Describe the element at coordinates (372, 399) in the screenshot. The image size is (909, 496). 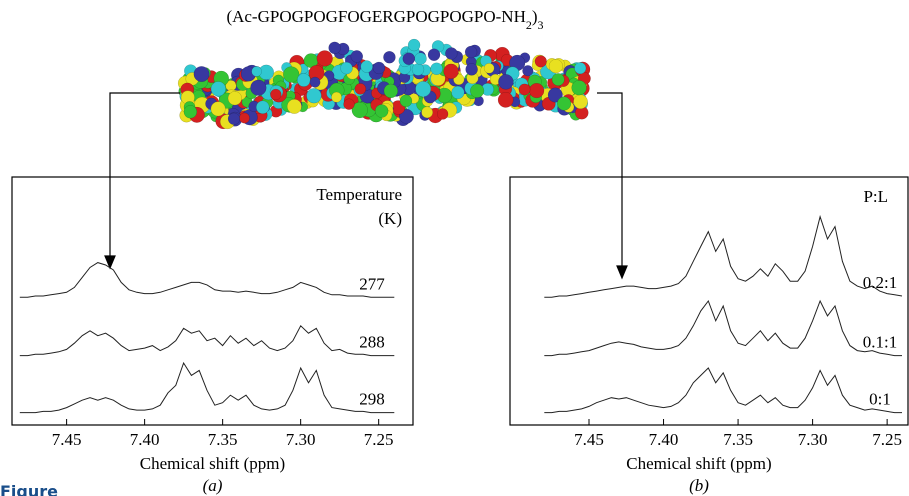
I see `series-label: 298` at that location.